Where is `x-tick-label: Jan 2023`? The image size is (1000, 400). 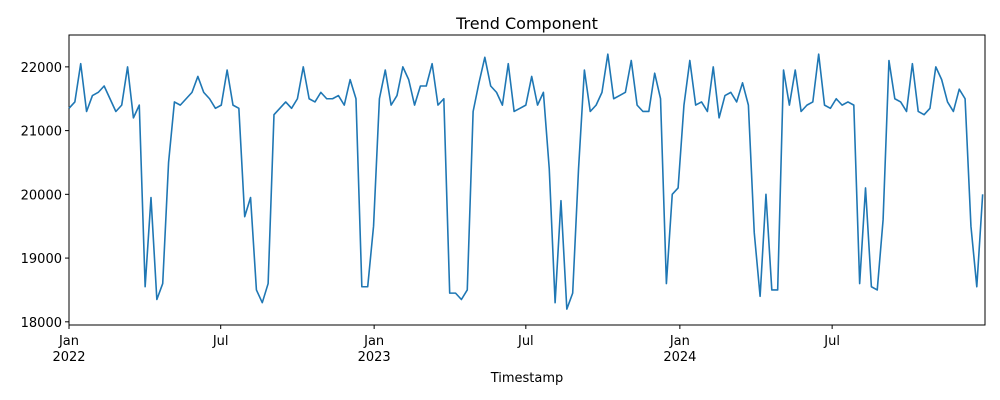
x-tick-label: Jan 2023 is located at coordinates (374, 349).